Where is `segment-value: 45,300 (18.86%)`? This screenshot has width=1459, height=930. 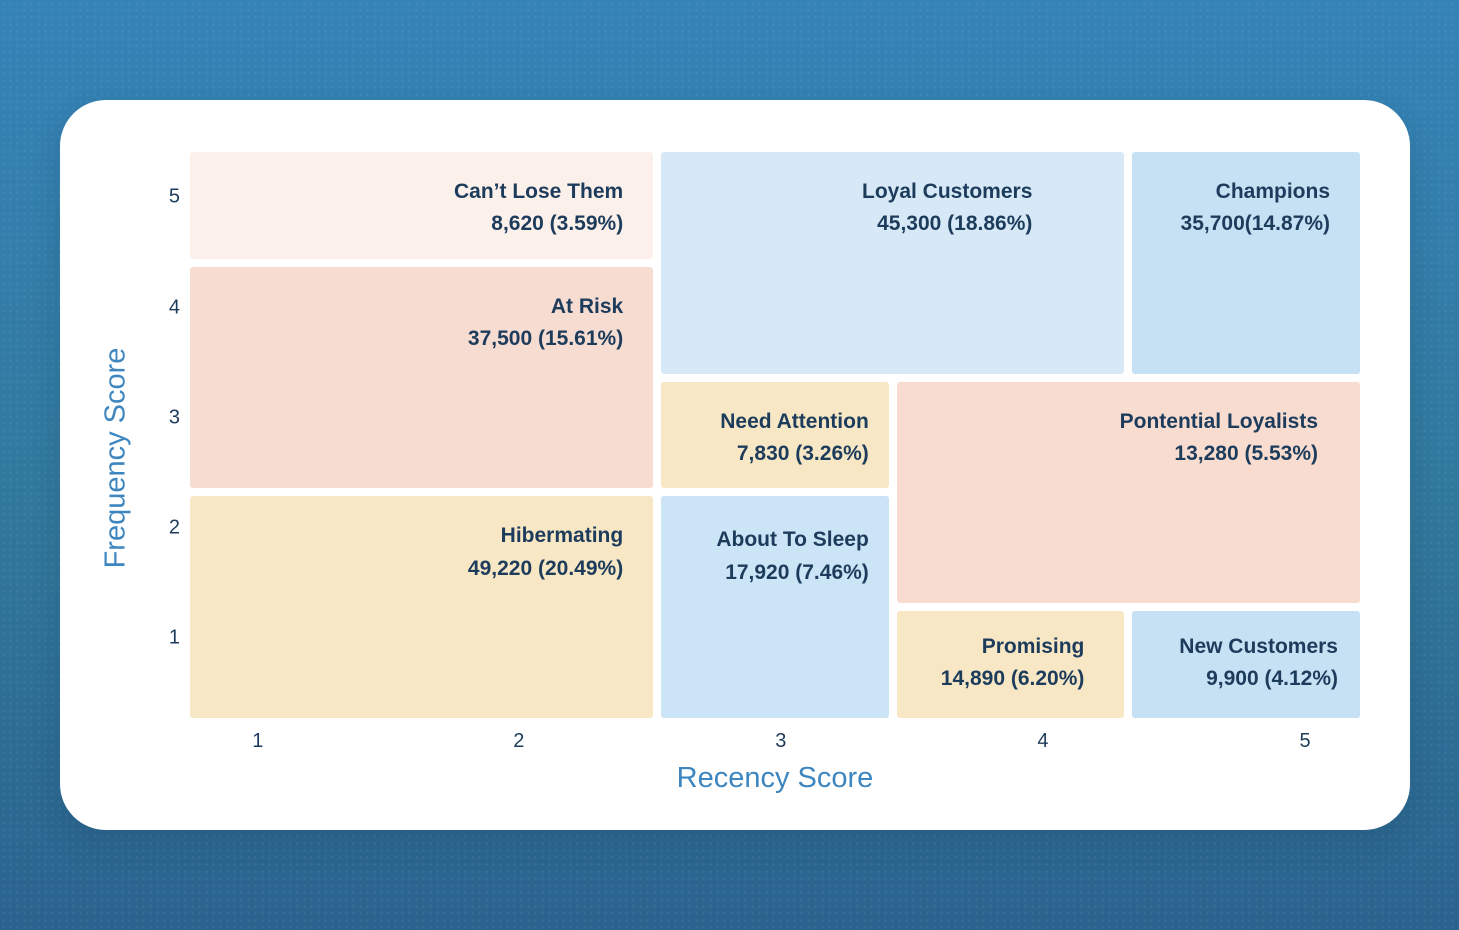
segment-value: 45,300 (18.86%) is located at coordinates (955, 224).